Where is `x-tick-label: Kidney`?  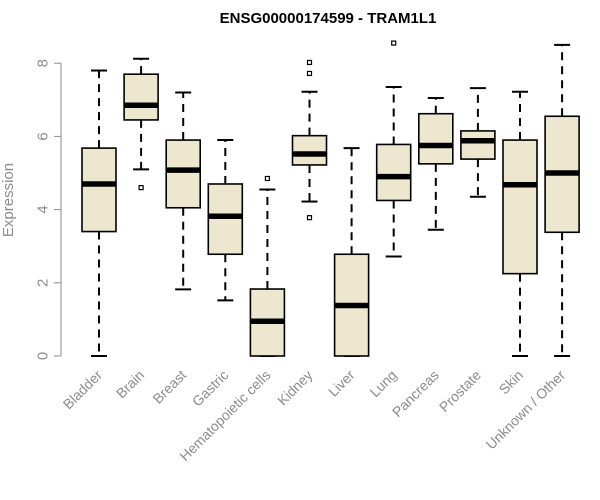
x-tick-label: Kidney is located at coordinates (295, 388).